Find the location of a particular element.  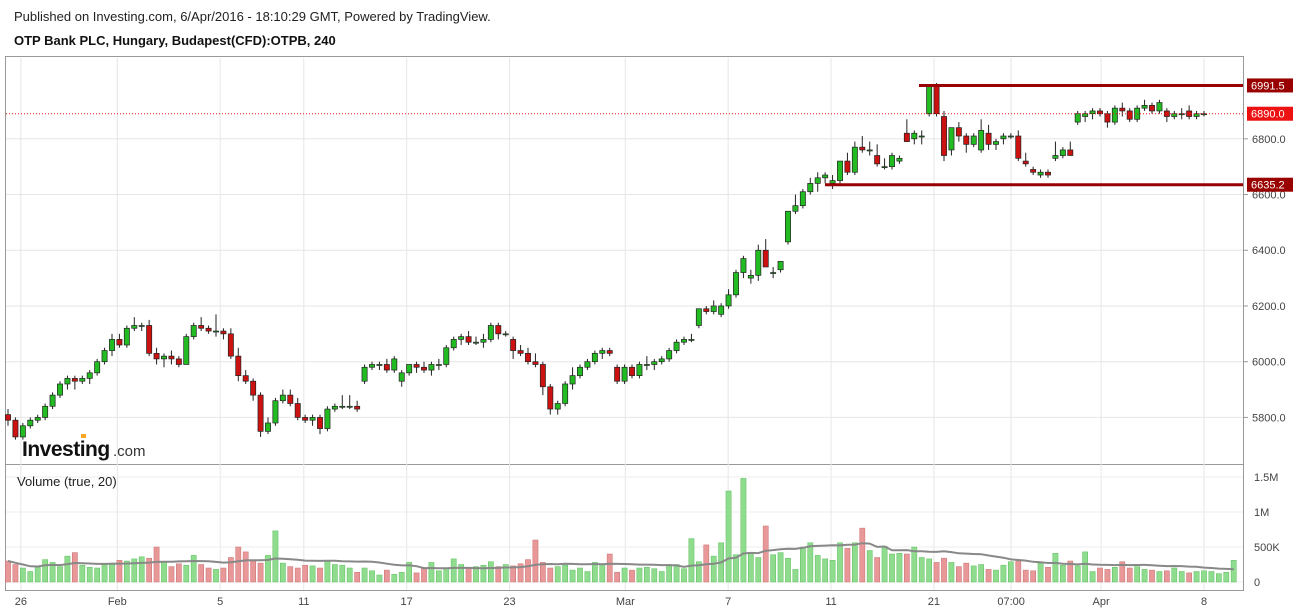

price-tag-label: 6991.5 is located at coordinates (1268, 86).